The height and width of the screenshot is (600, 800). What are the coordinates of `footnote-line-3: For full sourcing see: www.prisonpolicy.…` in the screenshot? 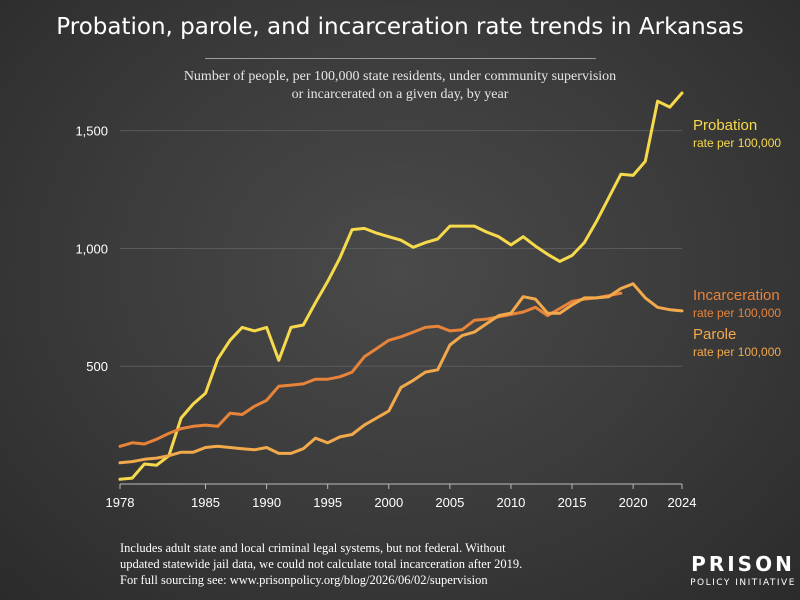 It's located at (304, 580).